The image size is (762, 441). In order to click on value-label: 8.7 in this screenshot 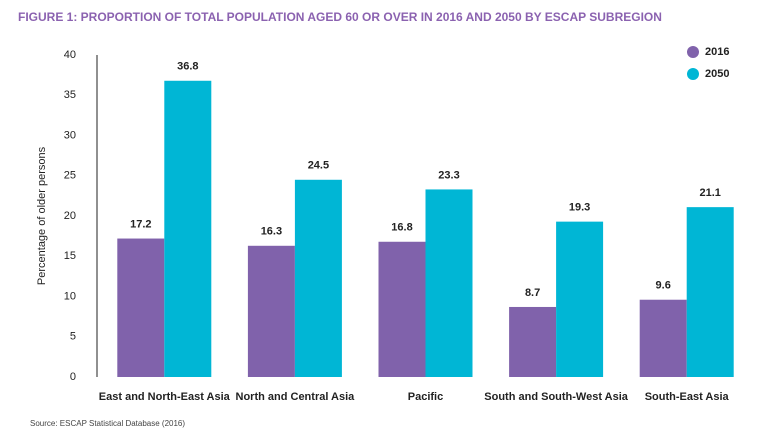, I will do `click(532, 293)`.